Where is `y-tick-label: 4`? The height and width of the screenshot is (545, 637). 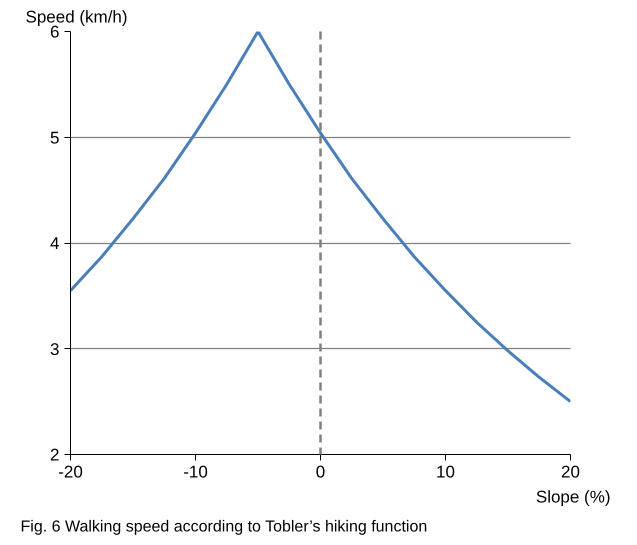
y-tick-label: 4 is located at coordinates (55, 243).